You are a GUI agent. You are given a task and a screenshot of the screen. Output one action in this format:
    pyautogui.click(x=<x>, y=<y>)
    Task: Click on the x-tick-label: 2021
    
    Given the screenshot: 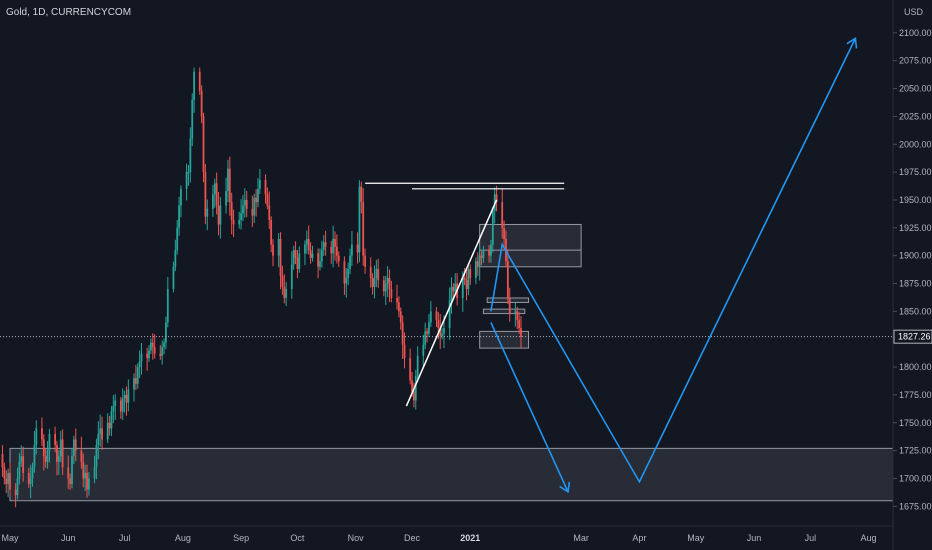 What is the action you would take?
    pyautogui.click(x=470, y=538)
    